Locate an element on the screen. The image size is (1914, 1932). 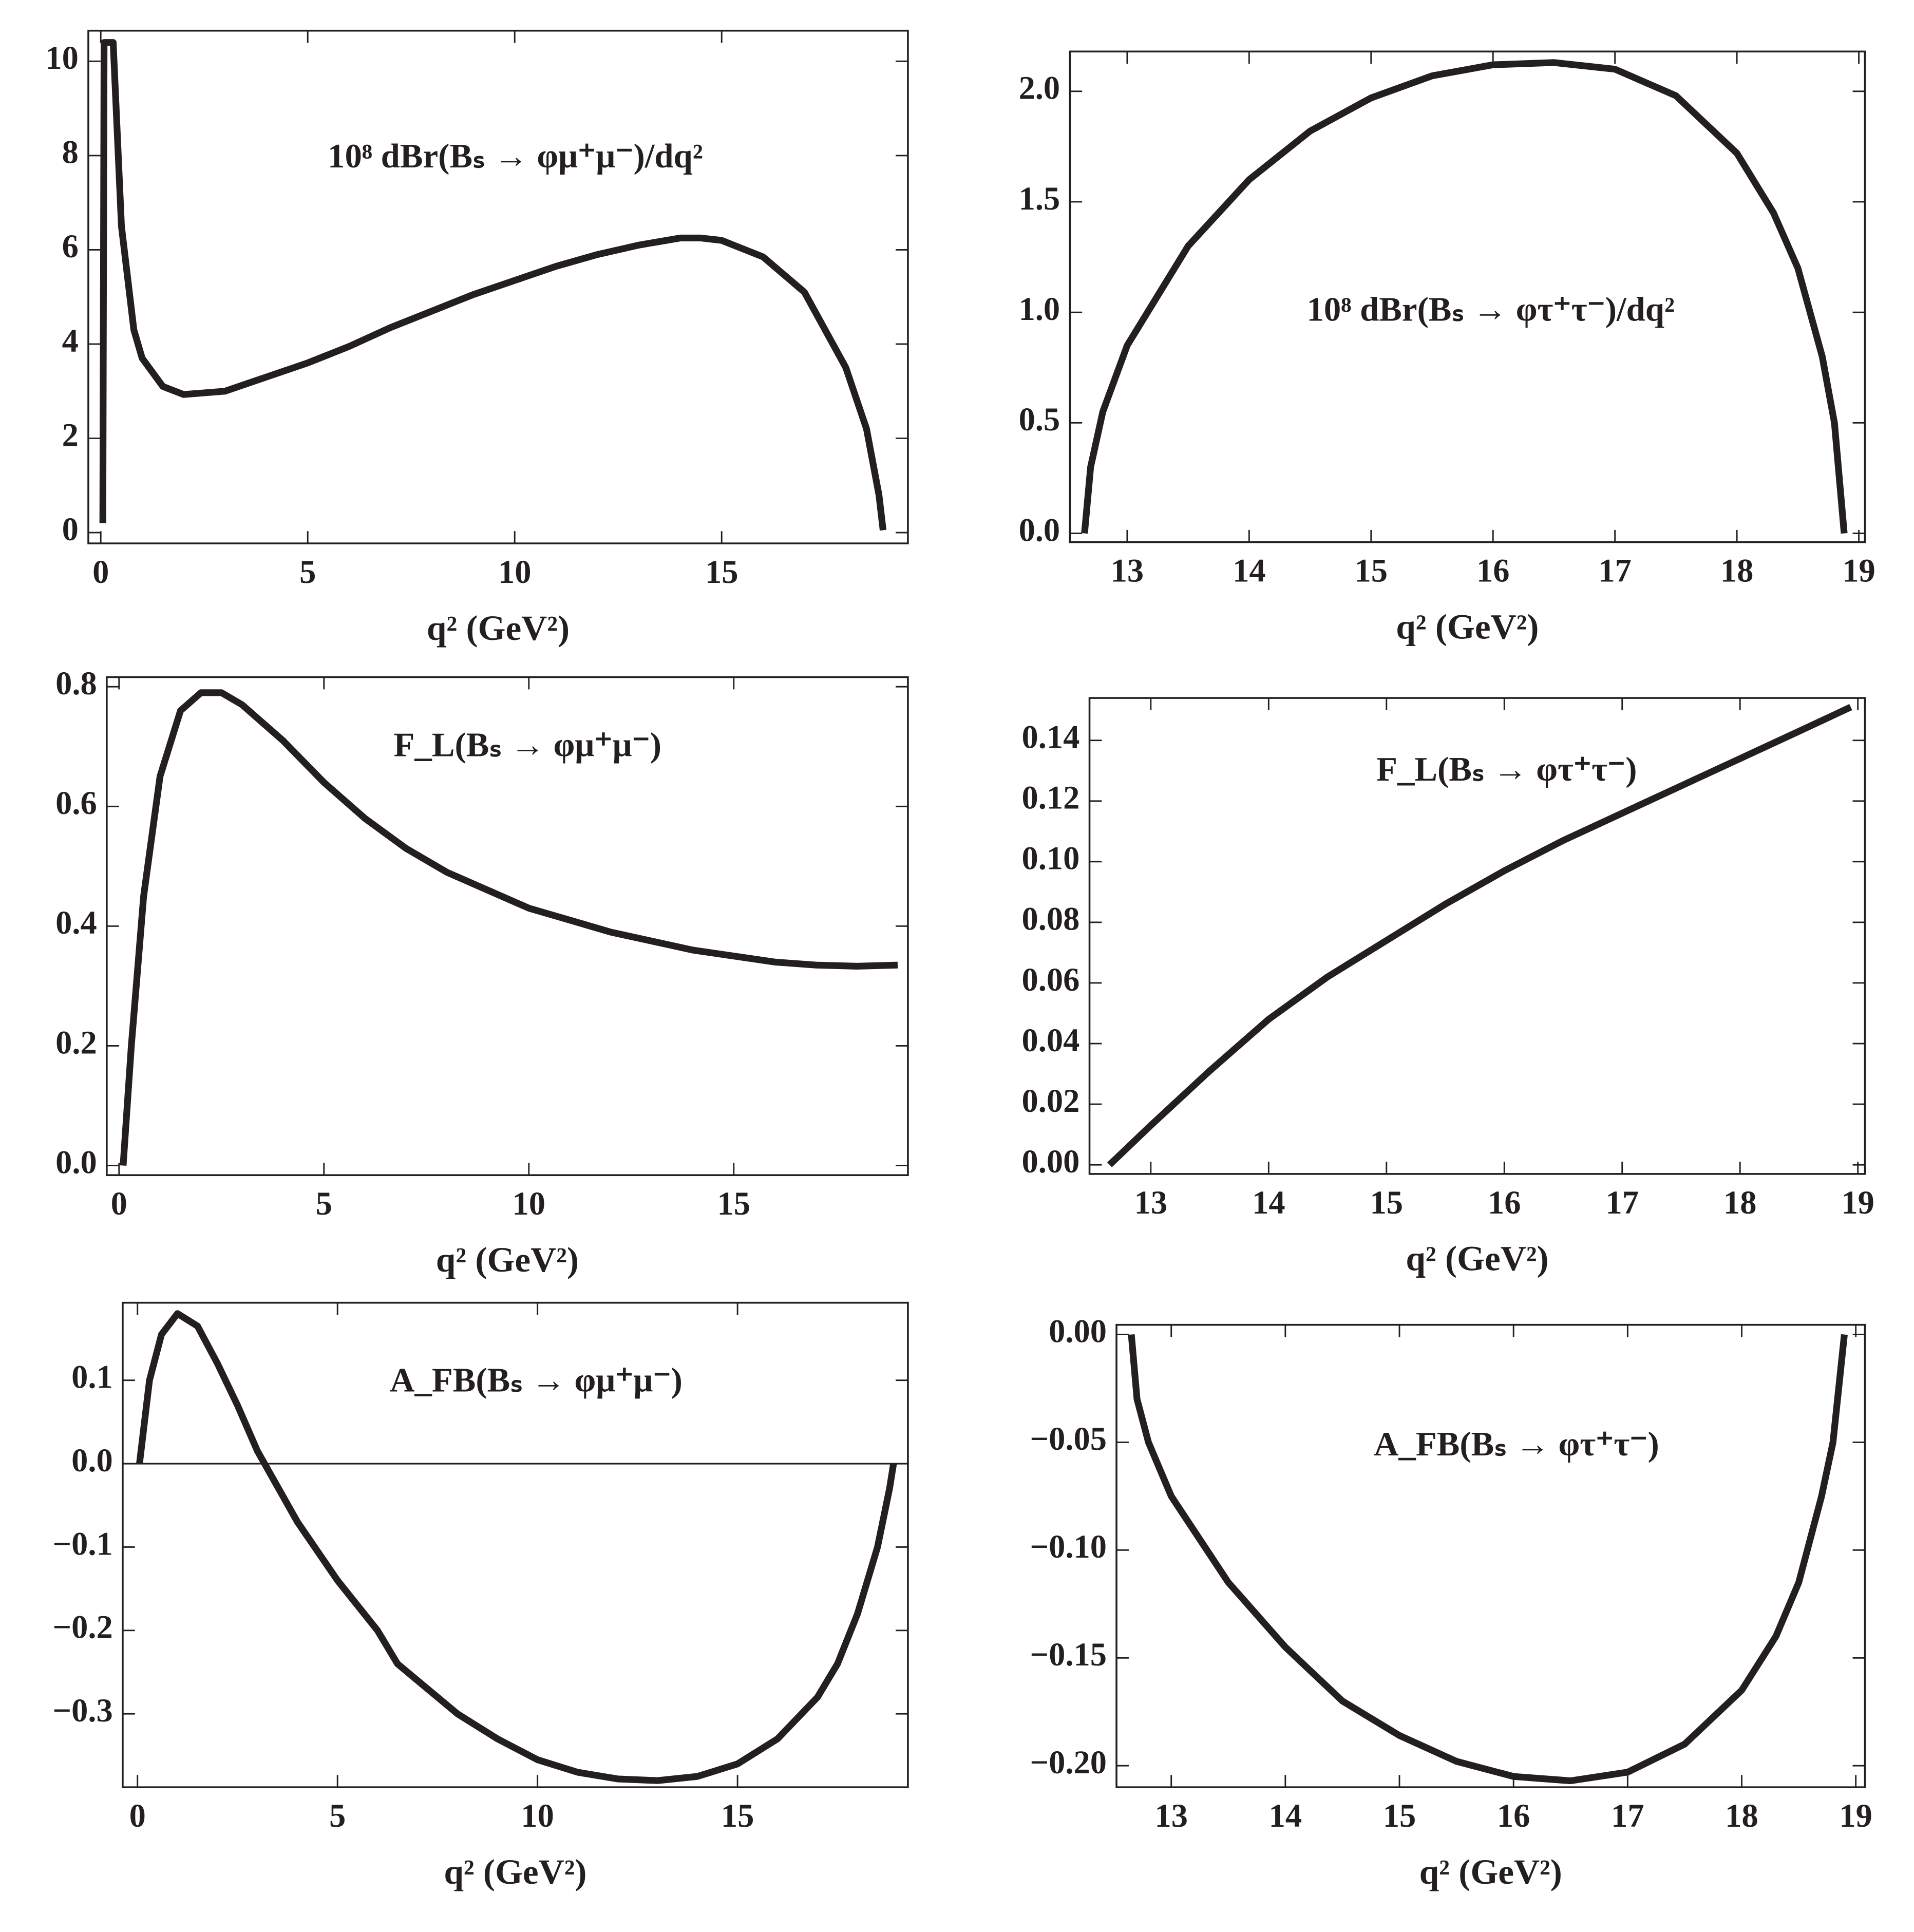
y-tick-label: 1.5 is located at coordinates (1039, 198).